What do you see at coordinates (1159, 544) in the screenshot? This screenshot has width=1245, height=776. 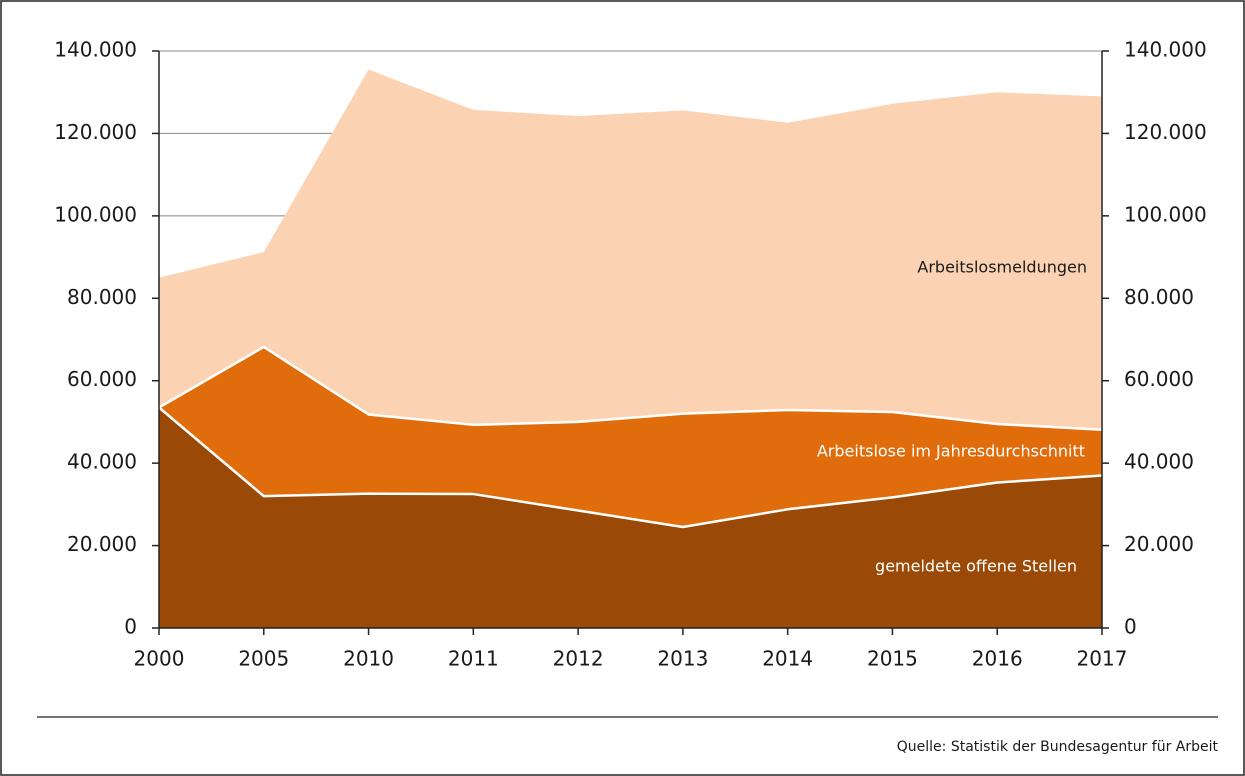 I see `y2-tick-label: 20.000` at bounding box center [1159, 544].